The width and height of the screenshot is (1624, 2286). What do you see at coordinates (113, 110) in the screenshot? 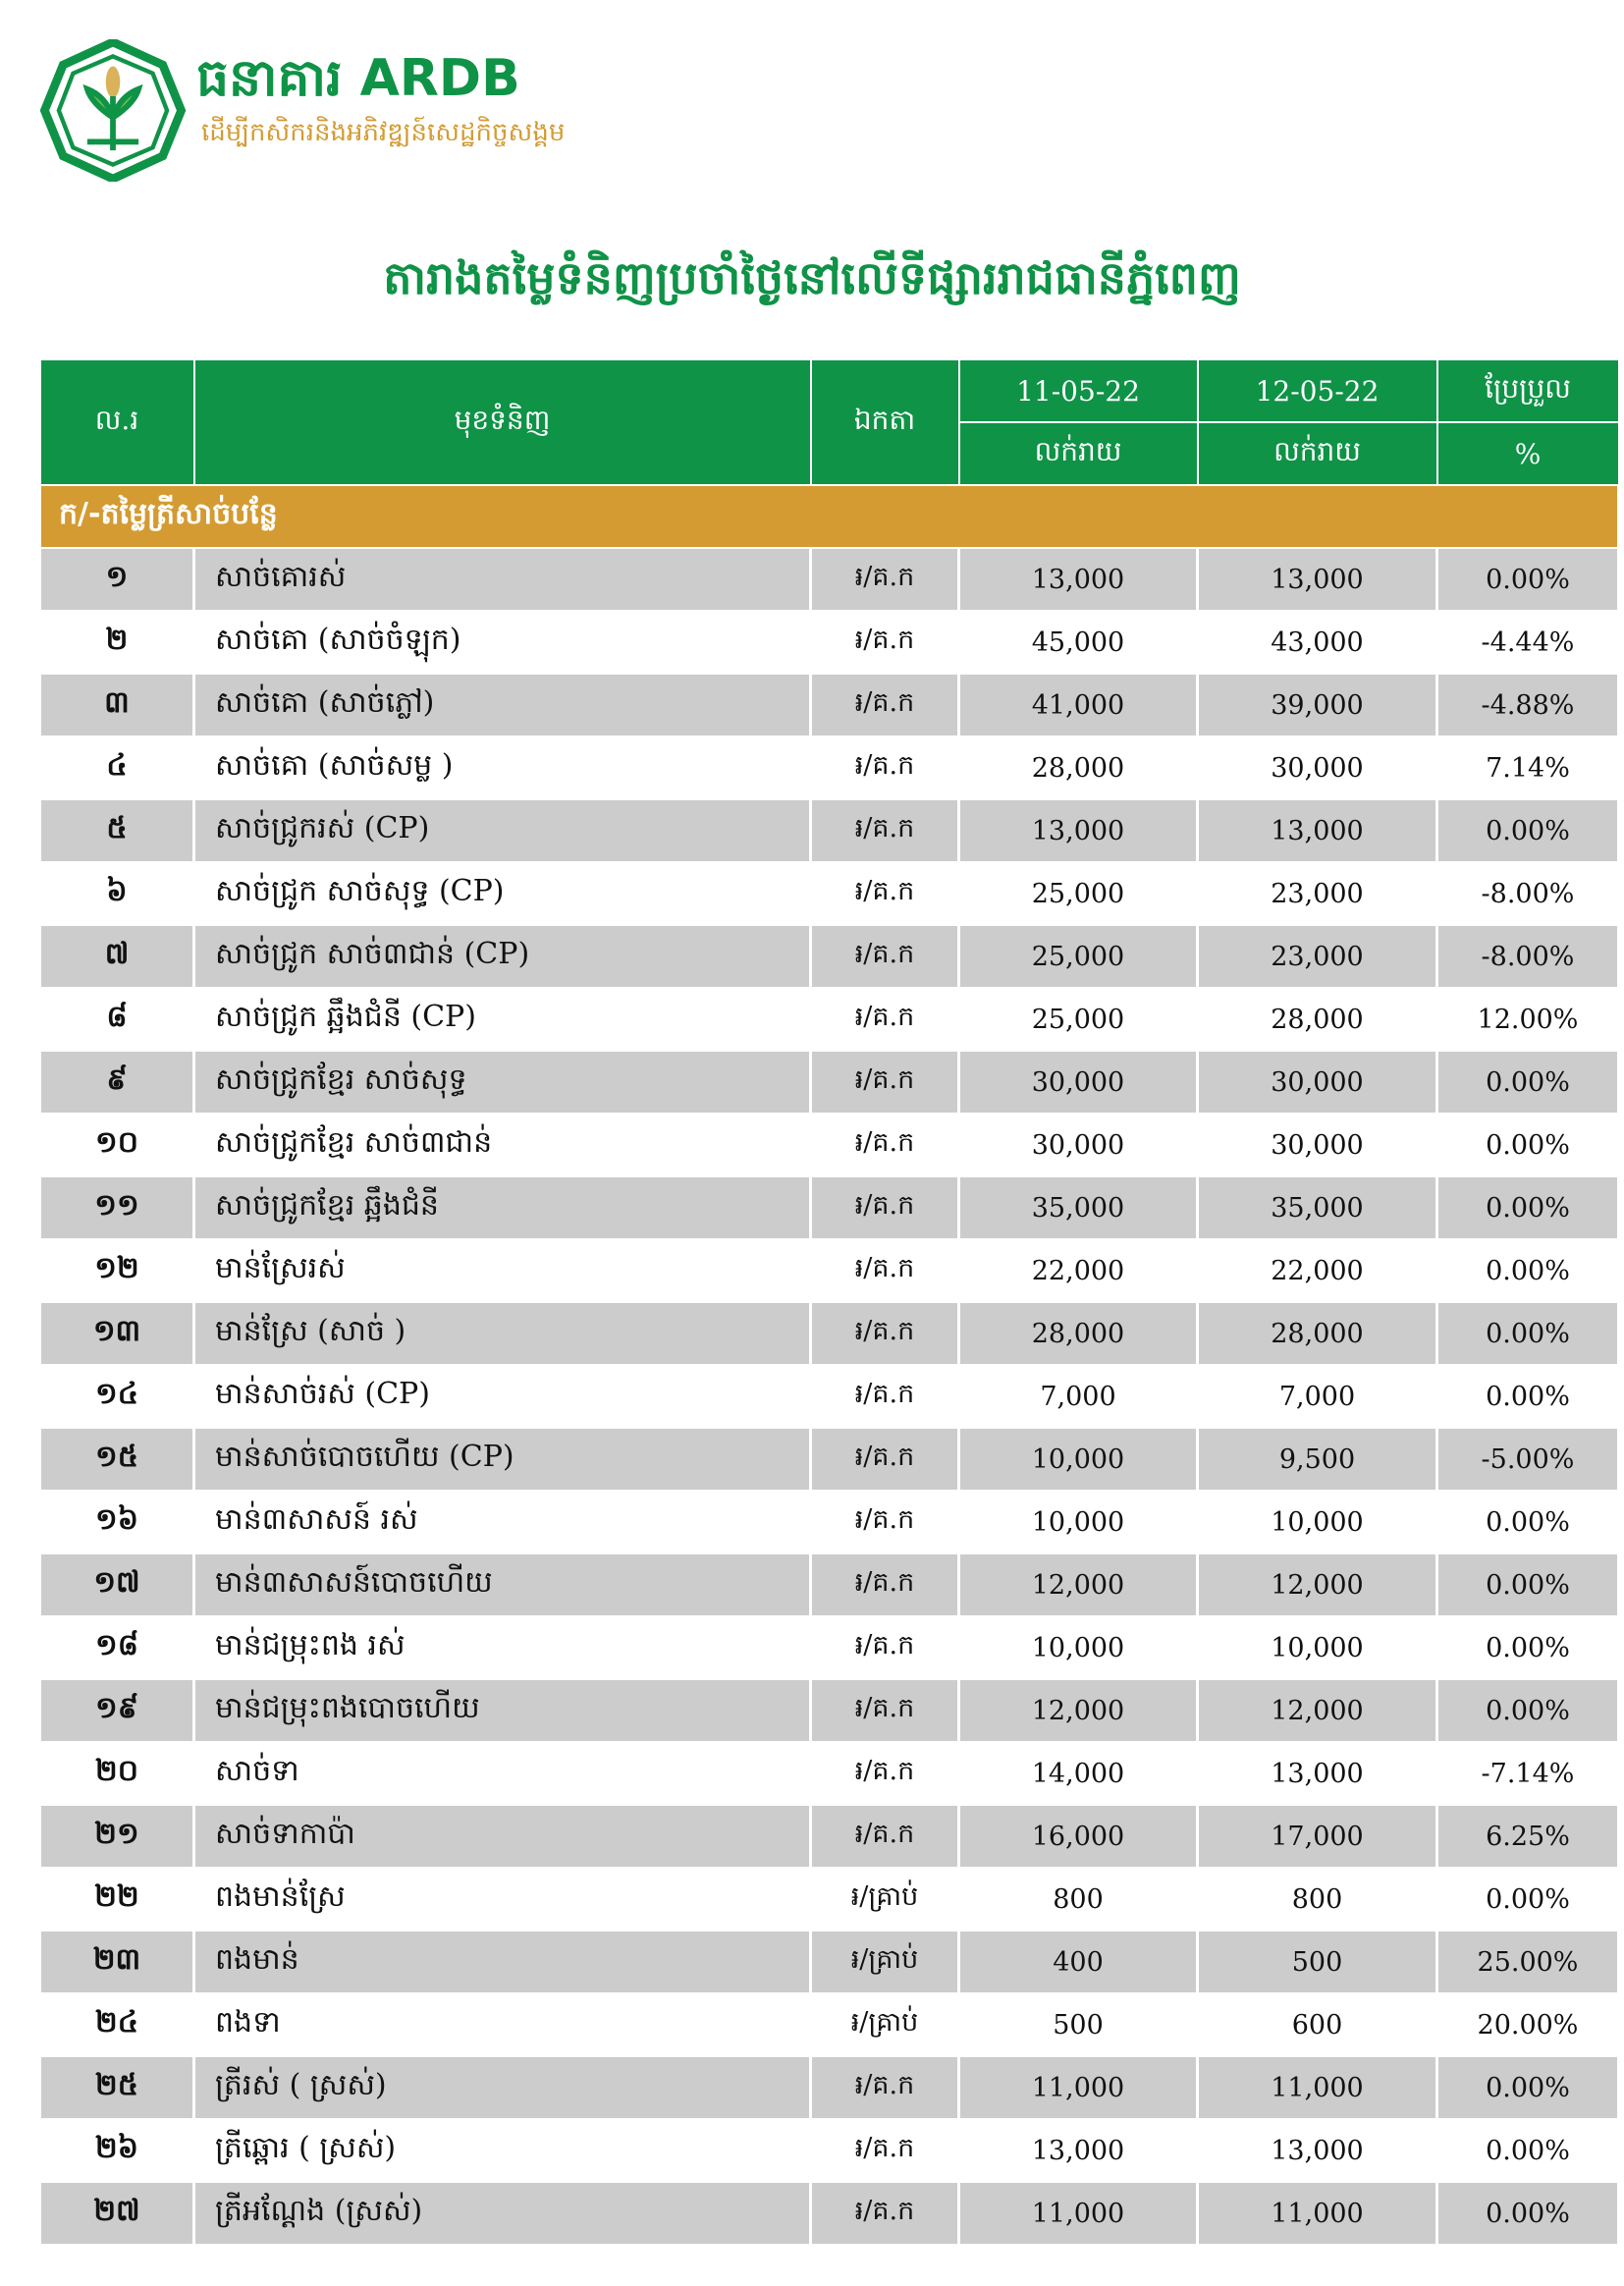
I see `ardb-logo` at bounding box center [113, 110].